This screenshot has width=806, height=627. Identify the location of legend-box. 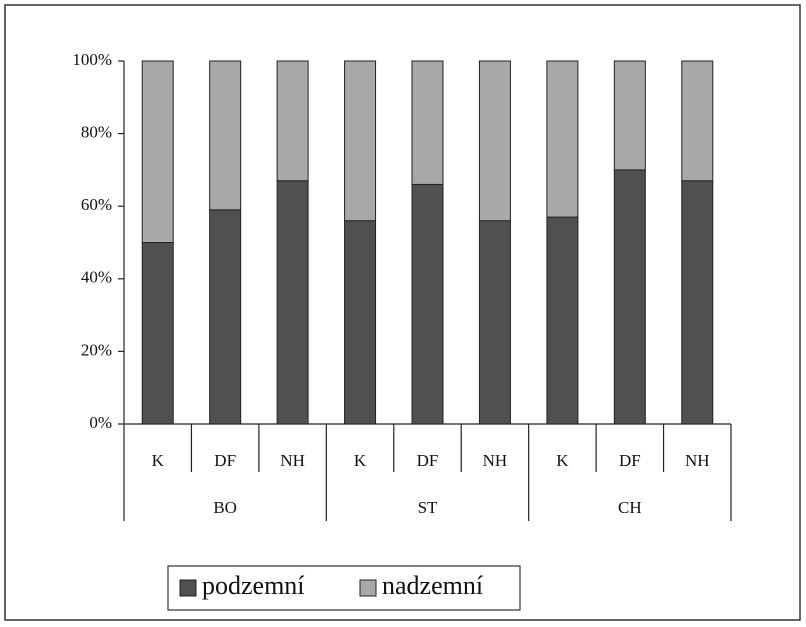
(344, 588).